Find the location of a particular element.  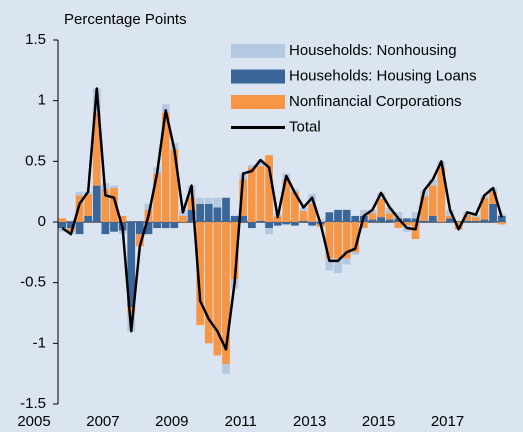

y-tick-label: 0 is located at coordinates (42, 221).